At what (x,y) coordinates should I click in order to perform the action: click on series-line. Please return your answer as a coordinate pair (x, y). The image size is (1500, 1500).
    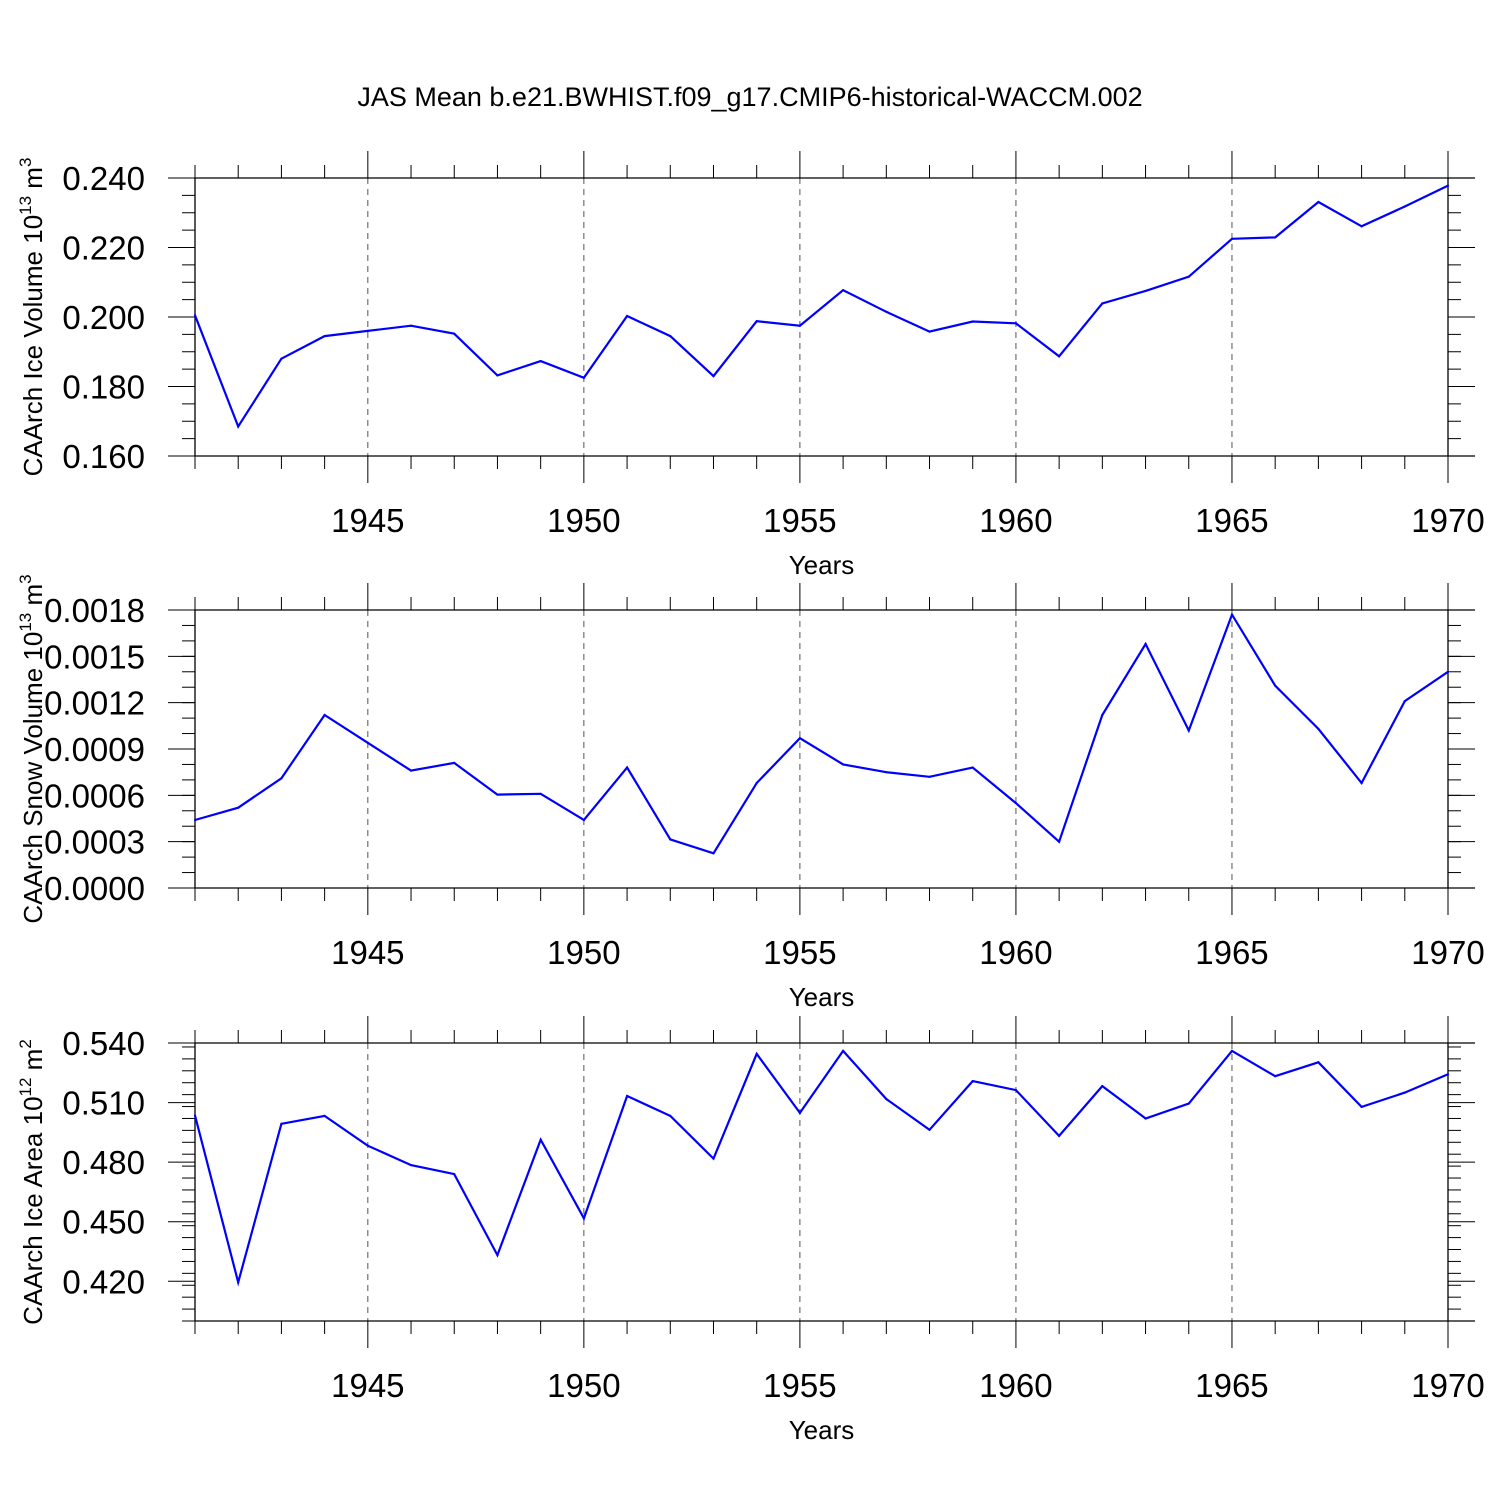
    Looking at the image, I should click on (821, 306).